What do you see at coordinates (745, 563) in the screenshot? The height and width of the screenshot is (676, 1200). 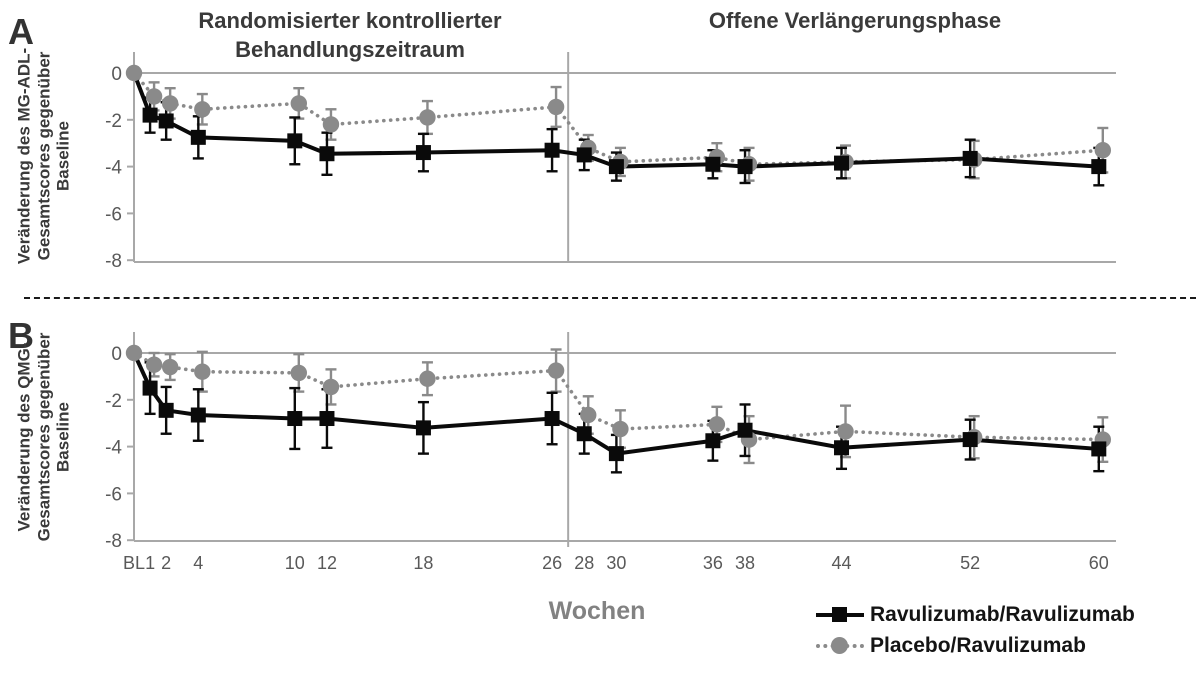 I see `x-tick-label: 38` at bounding box center [745, 563].